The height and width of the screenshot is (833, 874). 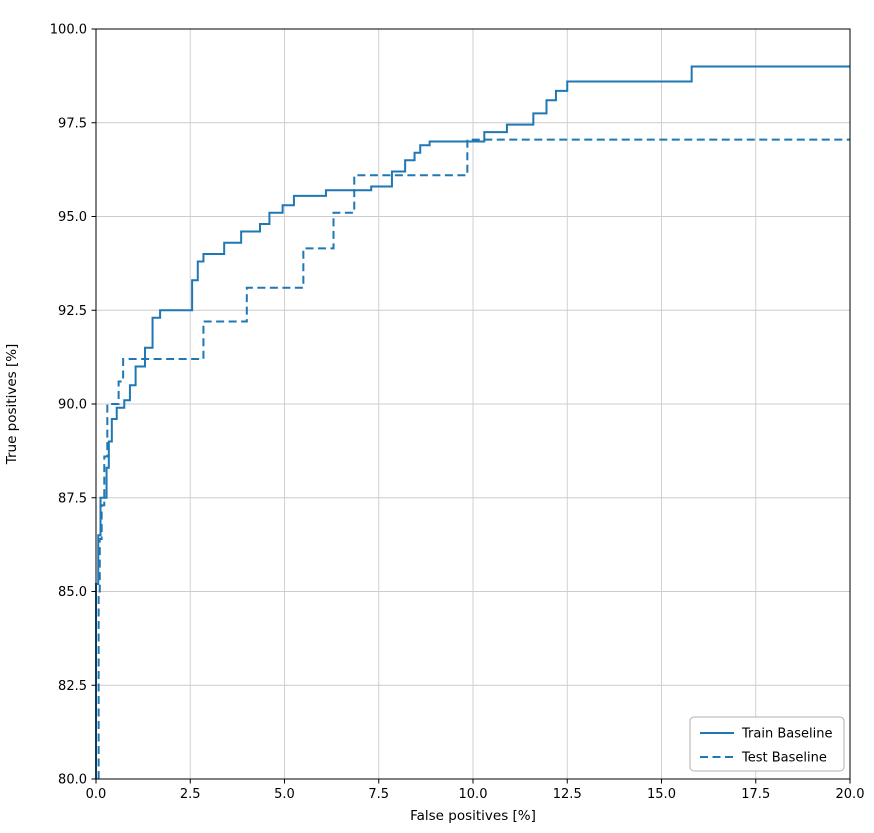 What do you see at coordinates (96, 794) in the screenshot?
I see `x-tick-label: 0.0` at bounding box center [96, 794].